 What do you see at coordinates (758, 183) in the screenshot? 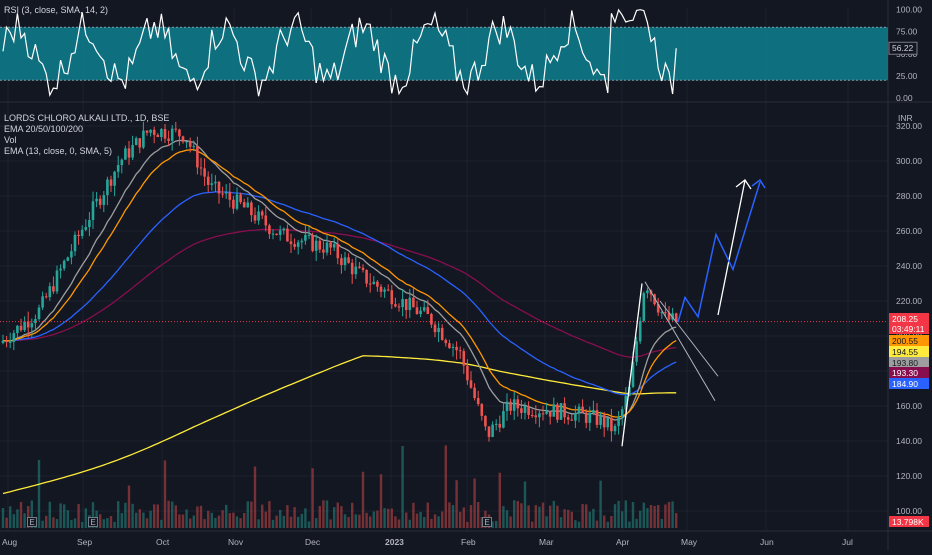
I see `projection-arrowhead` at bounding box center [758, 183].